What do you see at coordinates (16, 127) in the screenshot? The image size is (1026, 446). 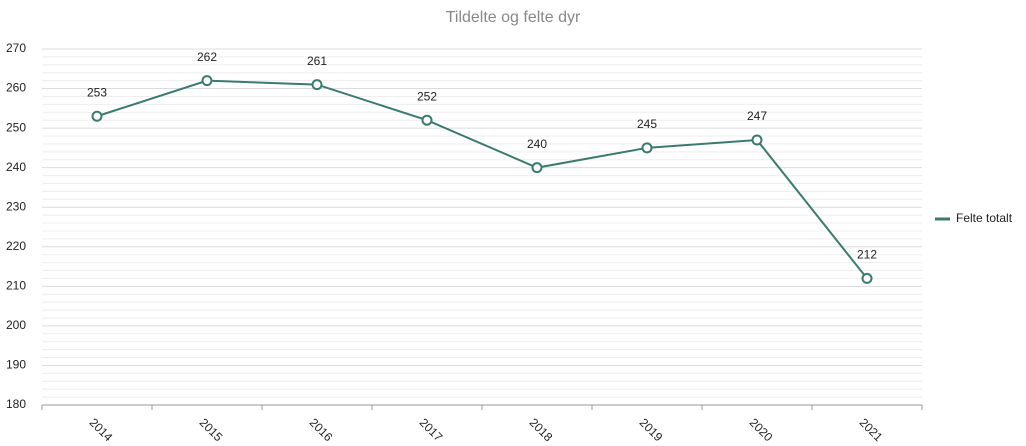 I see `y-tick-label: 250` at bounding box center [16, 127].